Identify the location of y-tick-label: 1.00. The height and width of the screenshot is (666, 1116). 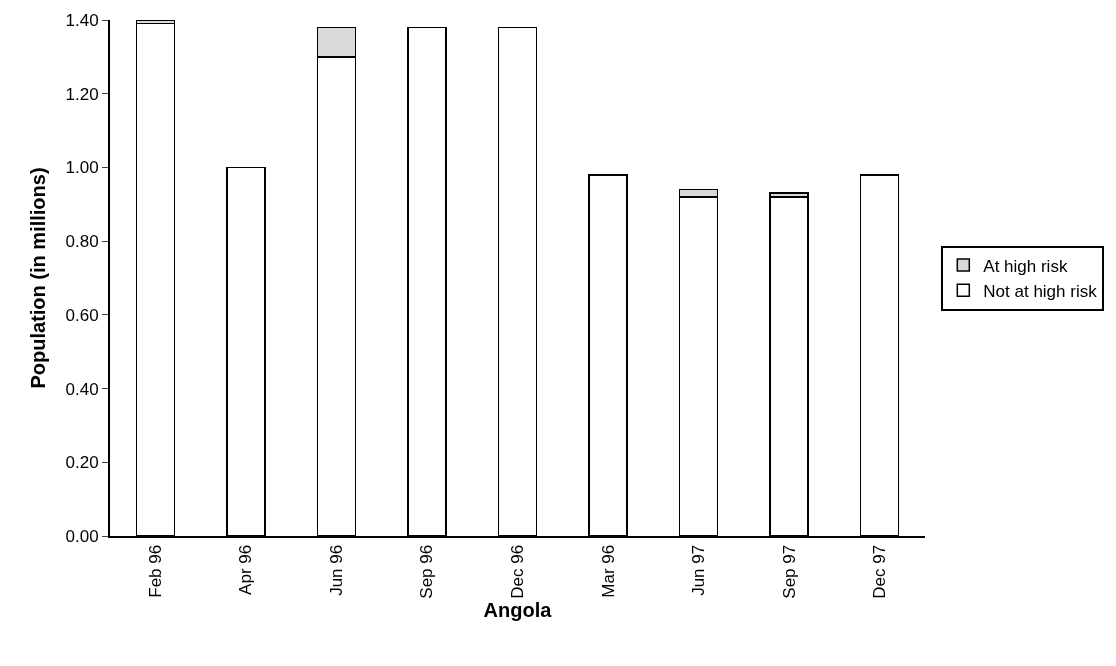
(82, 168).